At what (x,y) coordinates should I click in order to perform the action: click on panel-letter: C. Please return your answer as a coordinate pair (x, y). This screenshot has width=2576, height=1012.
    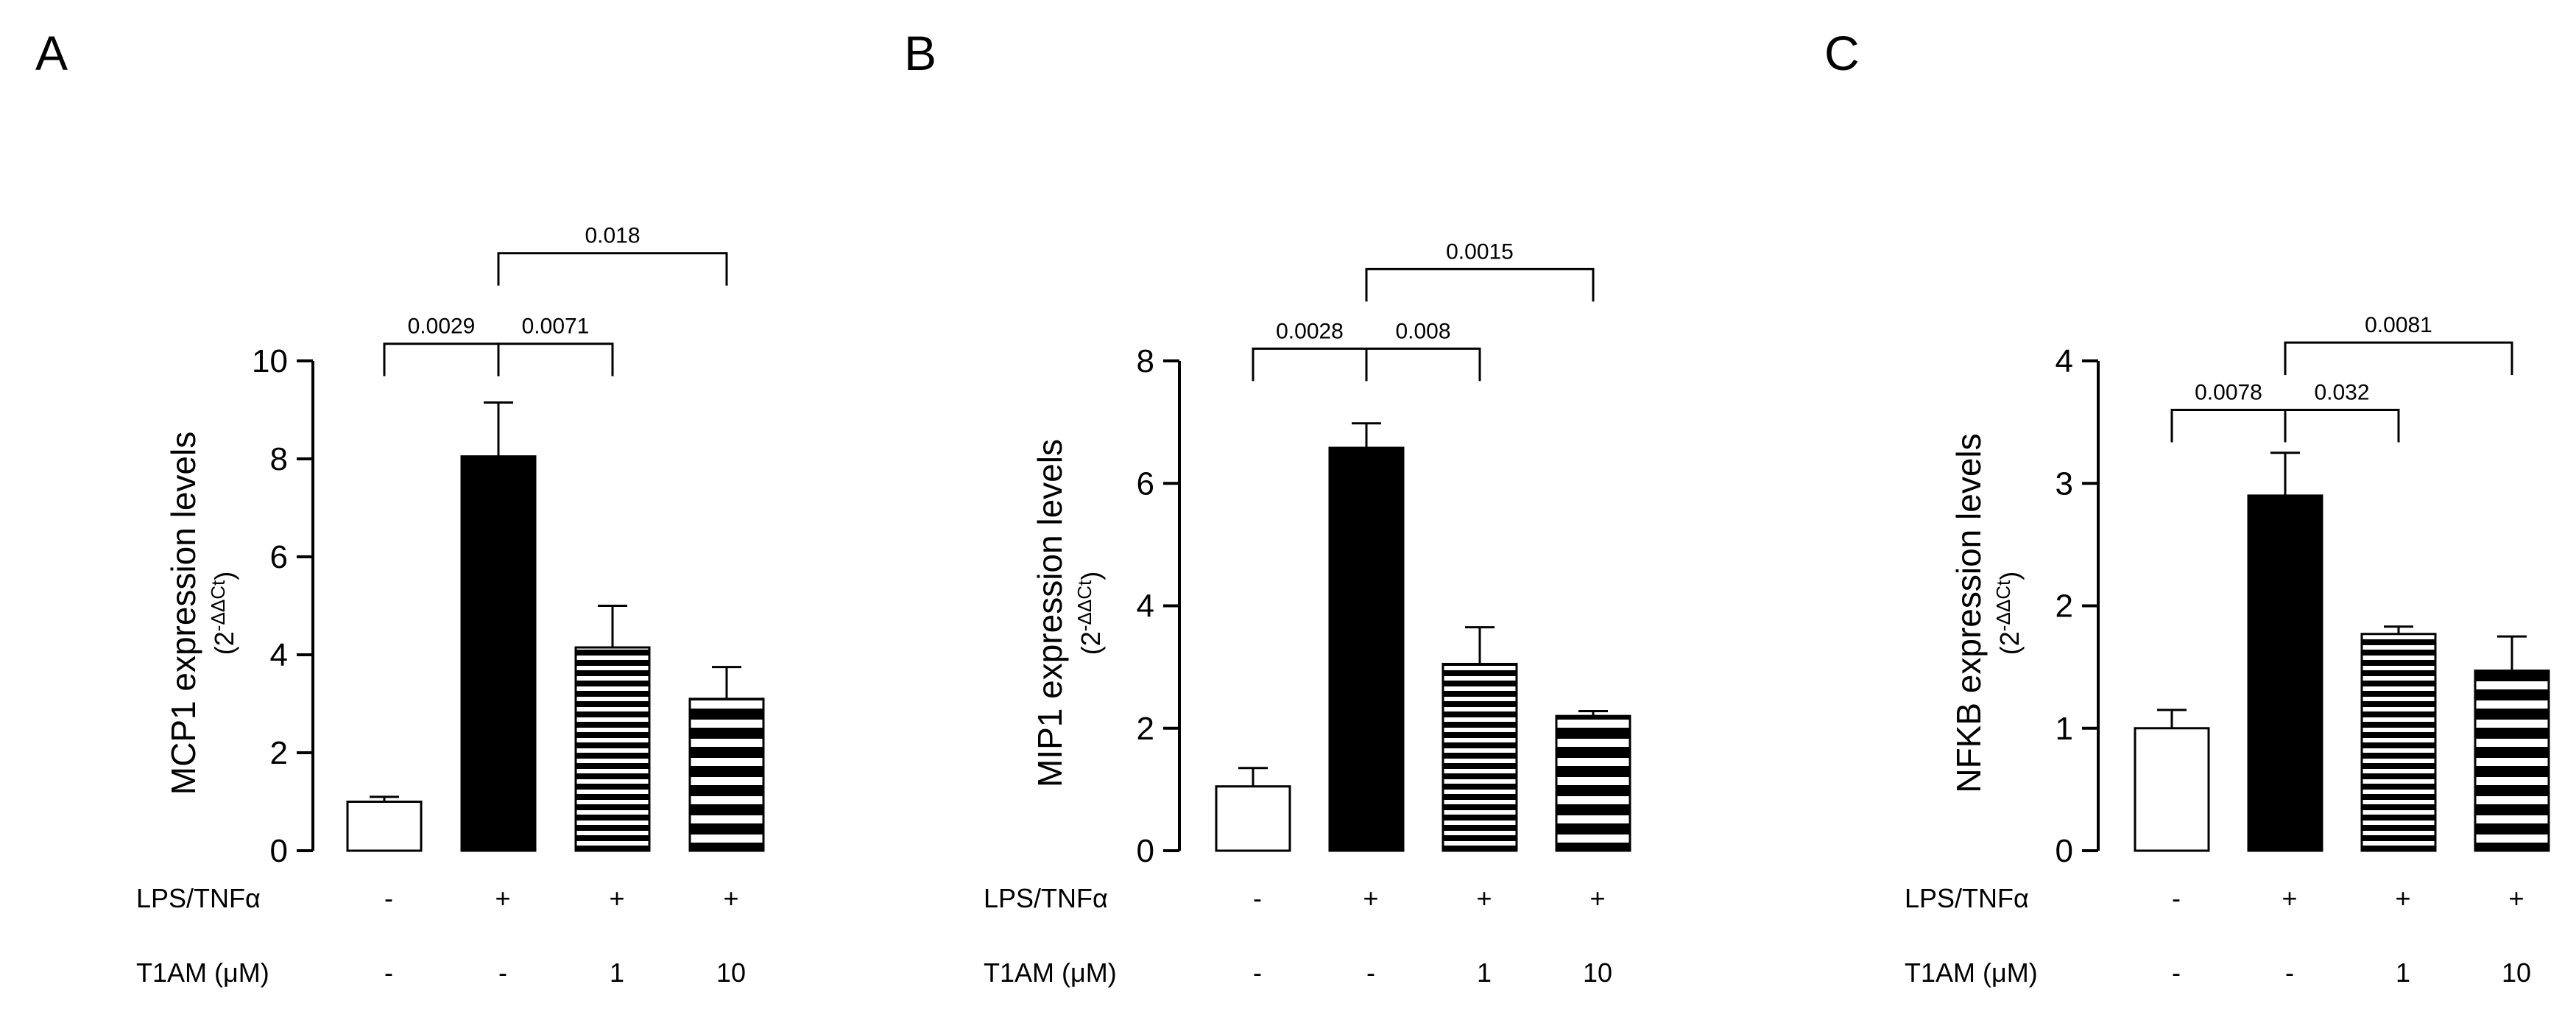
    Looking at the image, I should click on (1842, 53).